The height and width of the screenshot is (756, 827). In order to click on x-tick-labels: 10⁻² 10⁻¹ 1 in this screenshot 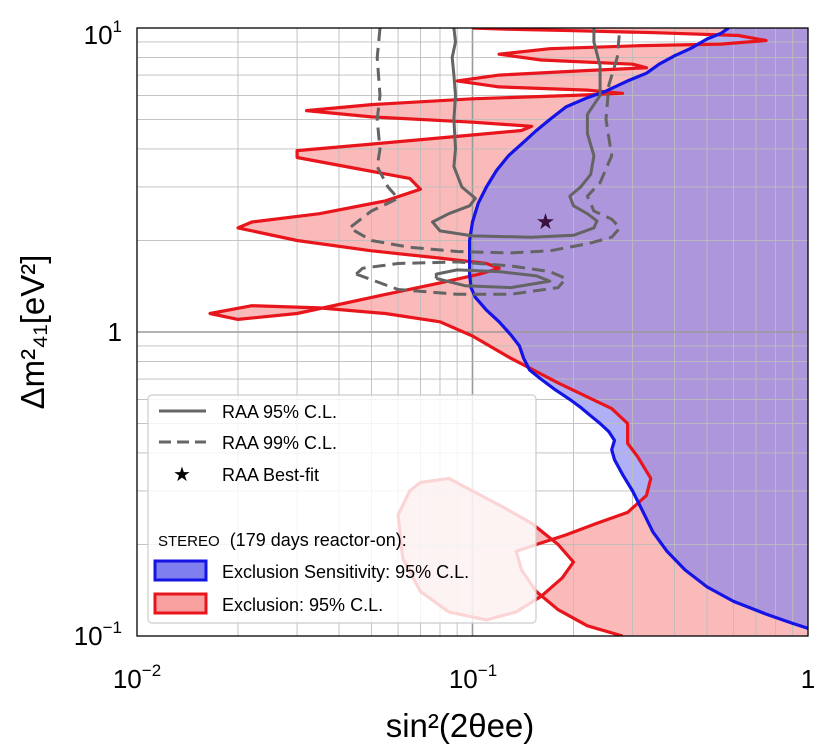, I will do `click(464, 677)`.